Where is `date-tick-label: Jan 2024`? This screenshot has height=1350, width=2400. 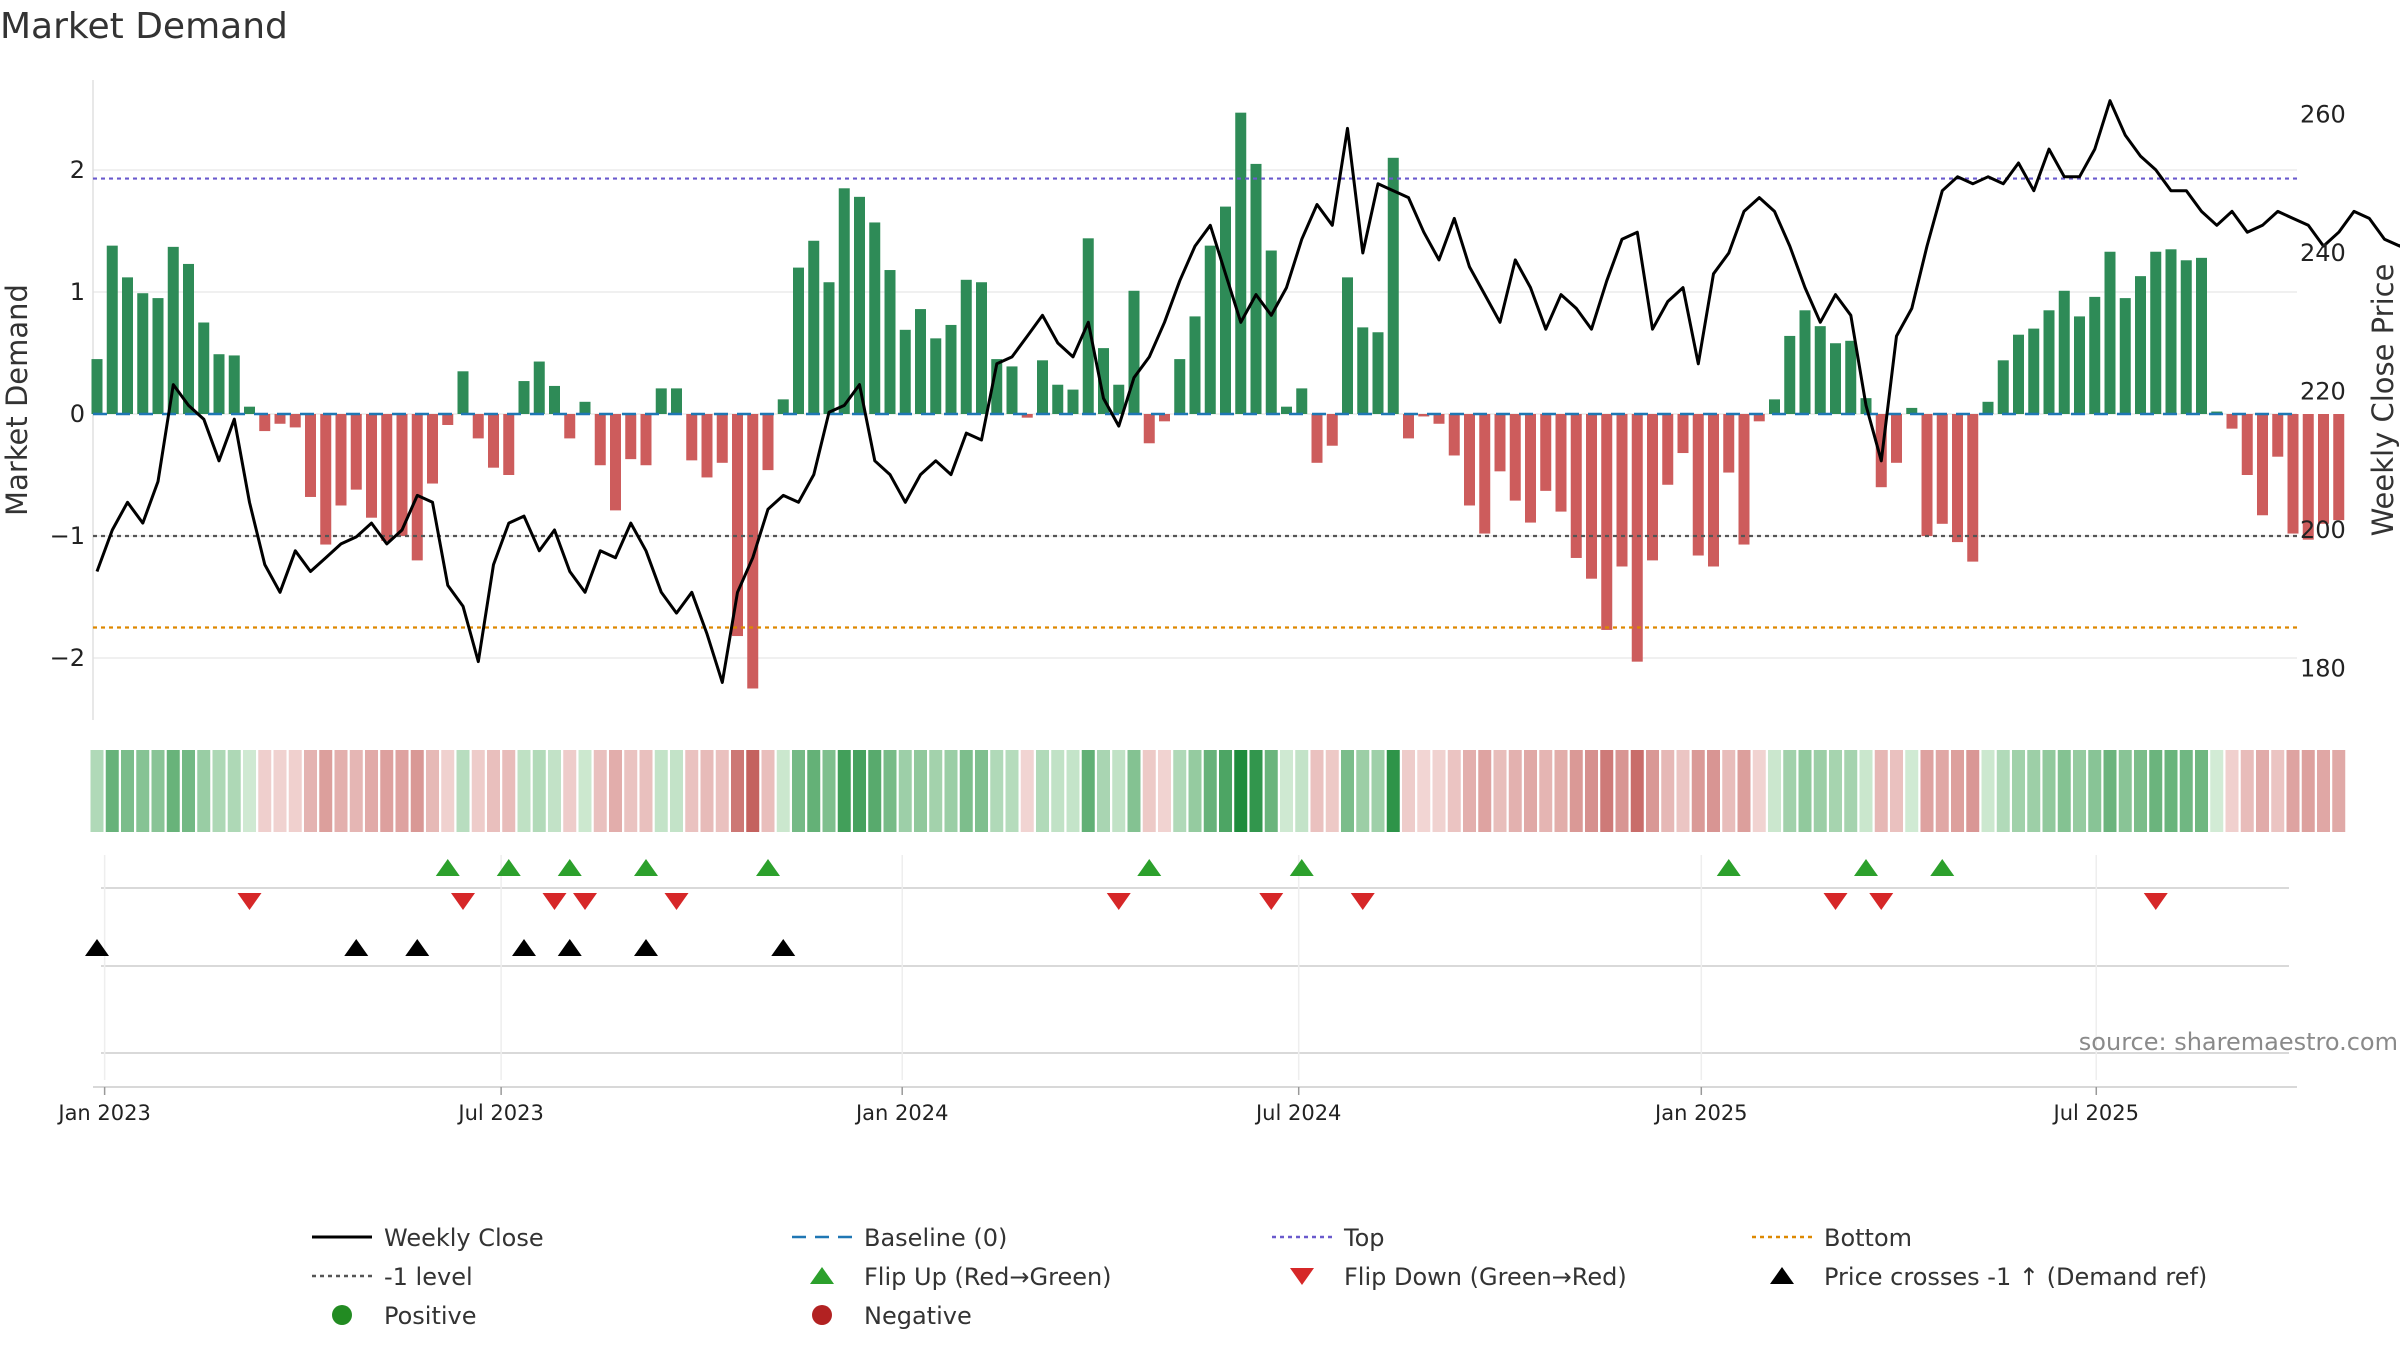
date-tick-label: Jan 2024 is located at coordinates (901, 1113).